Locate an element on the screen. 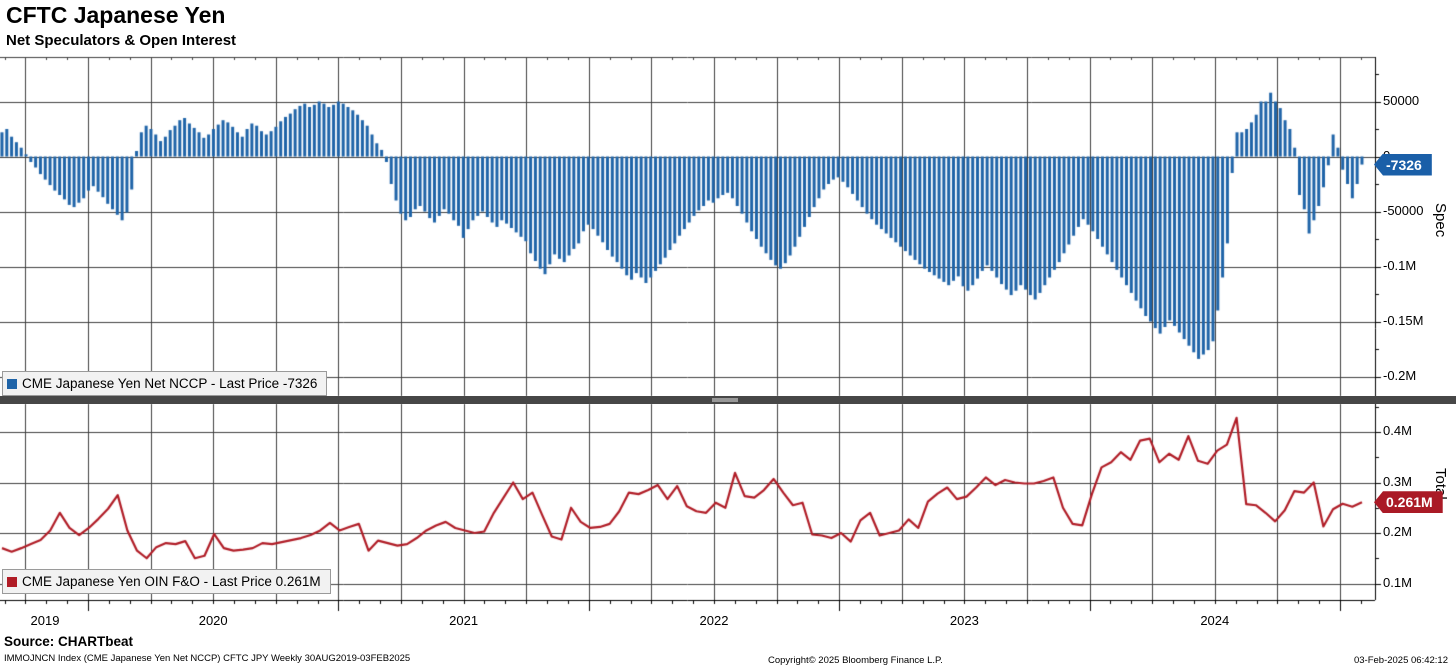 The height and width of the screenshot is (665, 1456). footer-copyright: Copyright© 2025 Bloomberg Finance L.P. is located at coordinates (855, 660).